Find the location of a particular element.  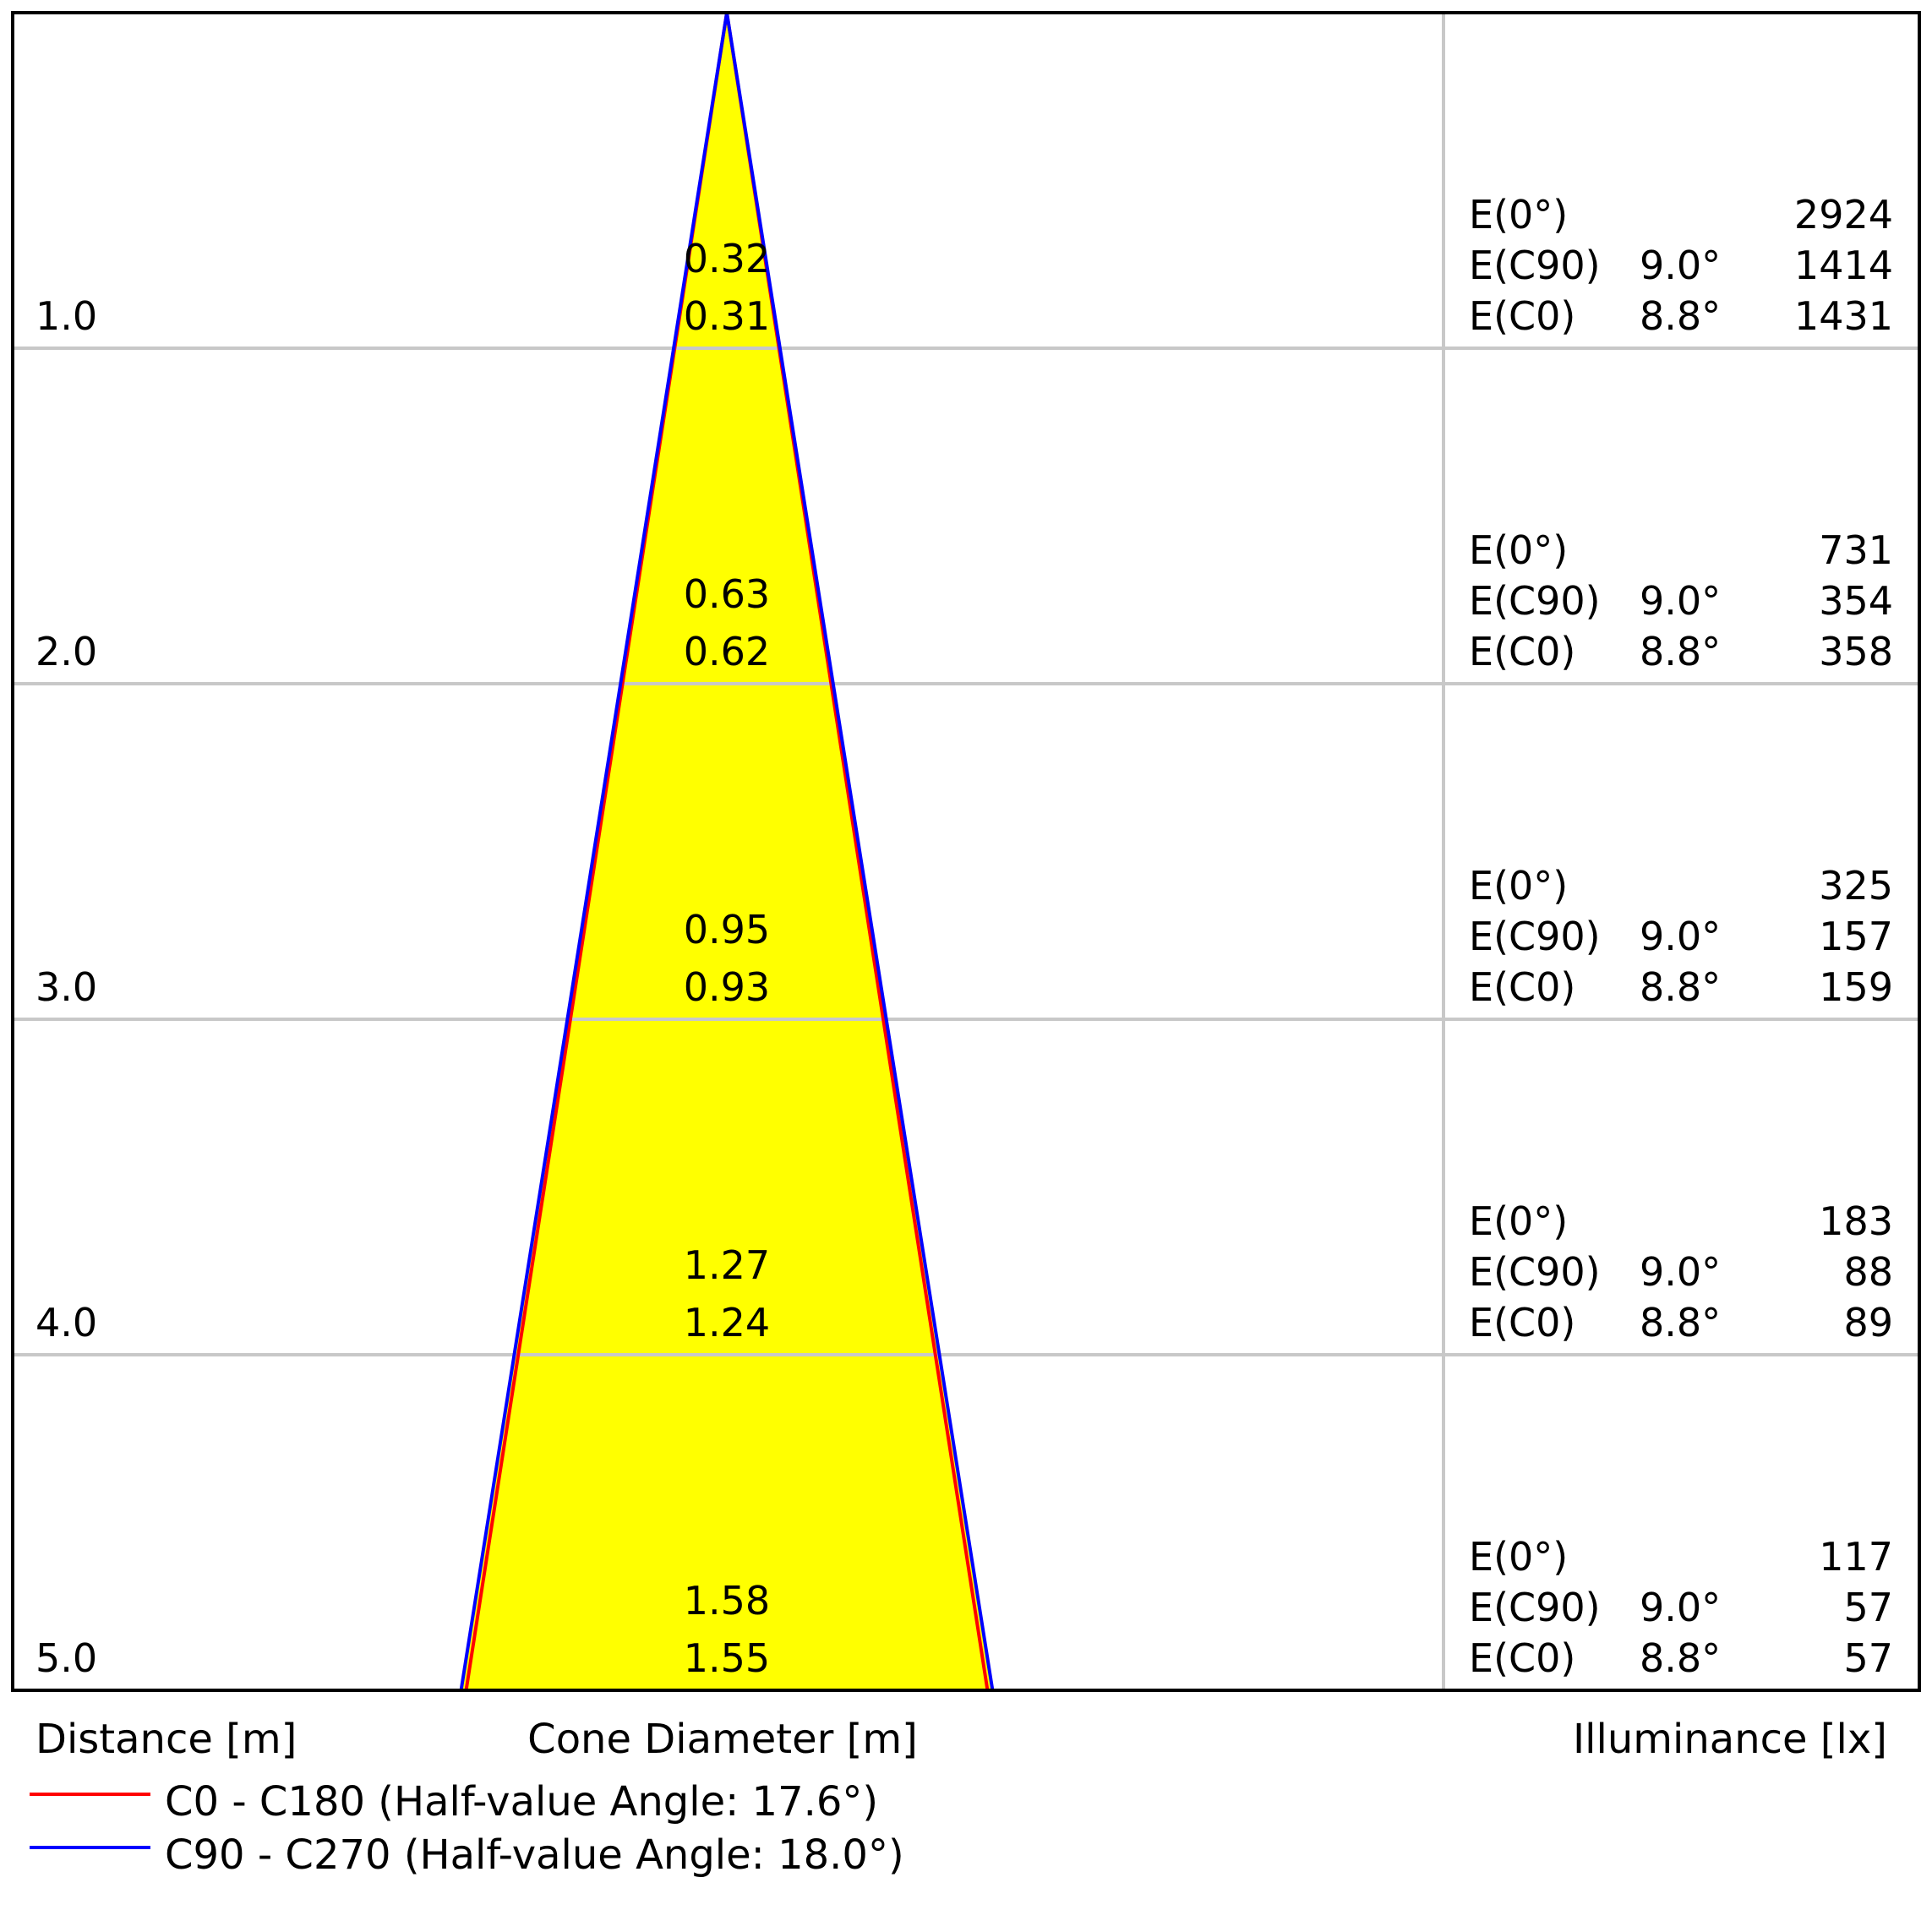

distance-tick-label: 4.0 is located at coordinates (66, 1322).